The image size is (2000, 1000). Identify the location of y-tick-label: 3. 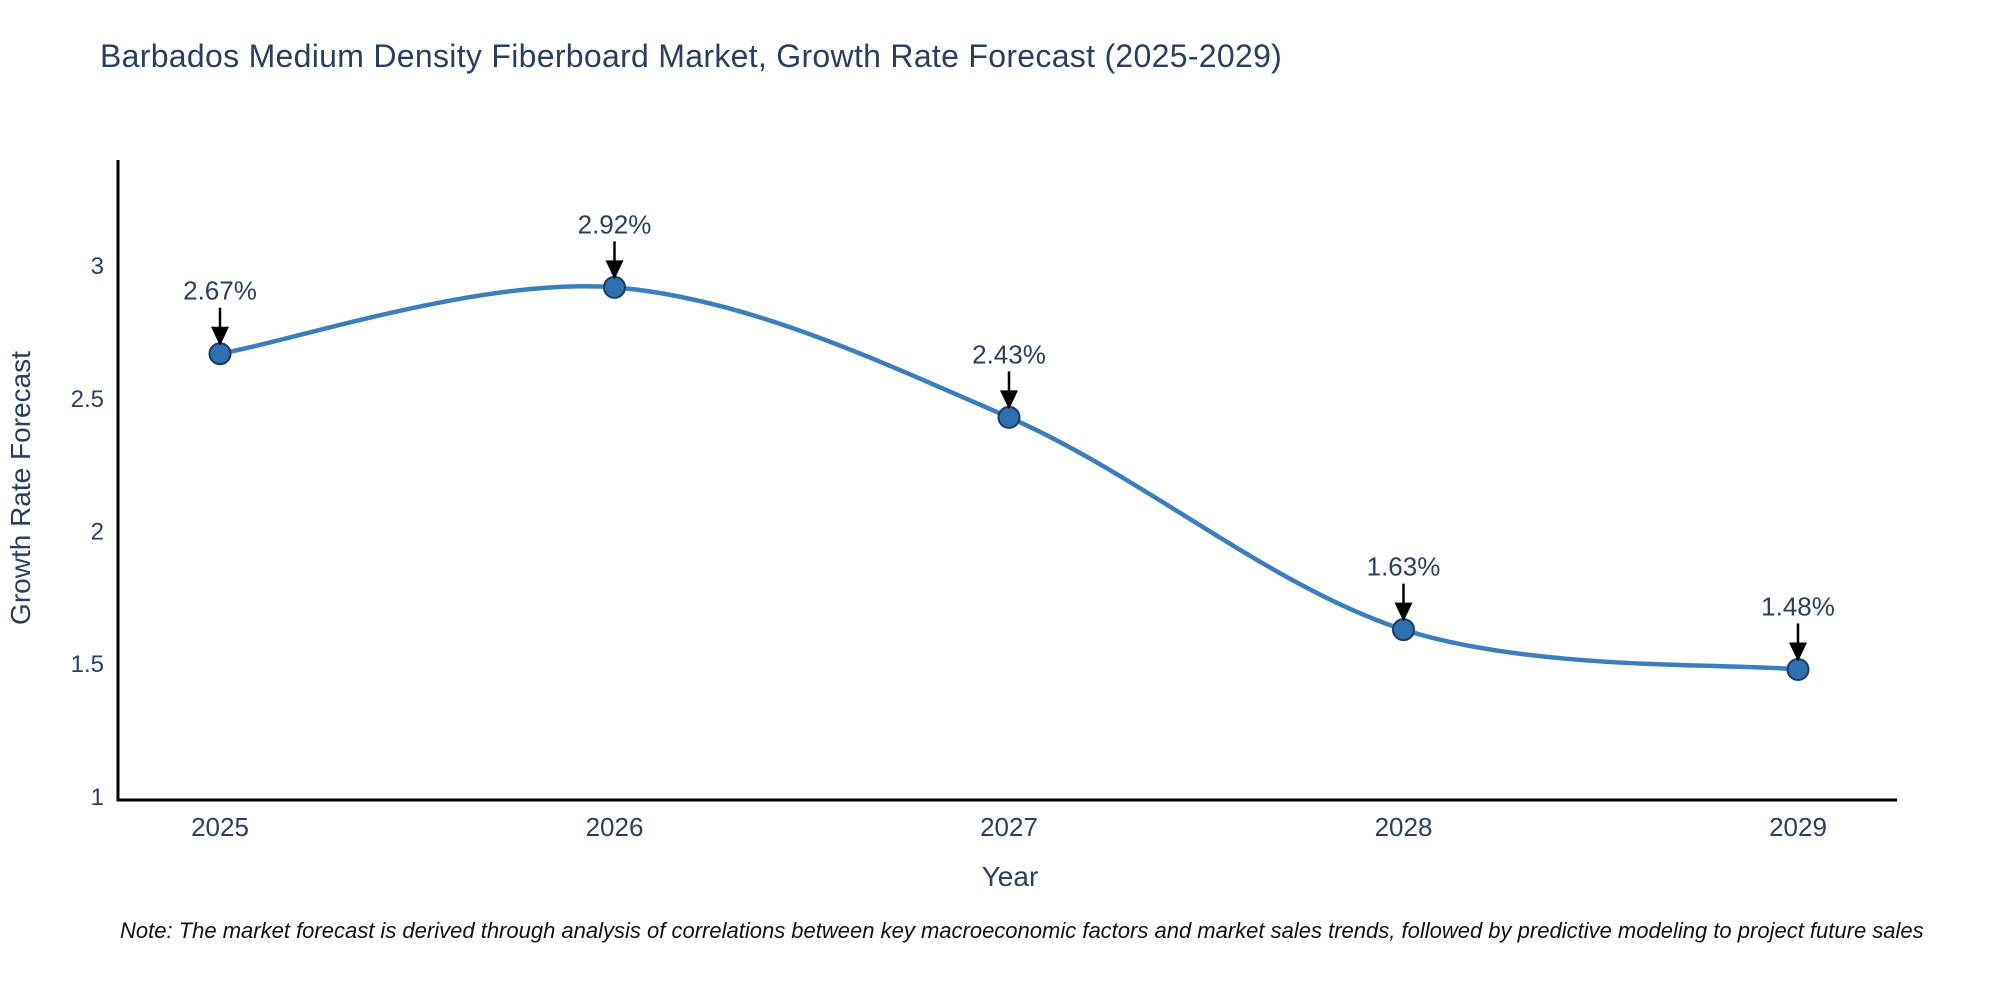
(97, 266).